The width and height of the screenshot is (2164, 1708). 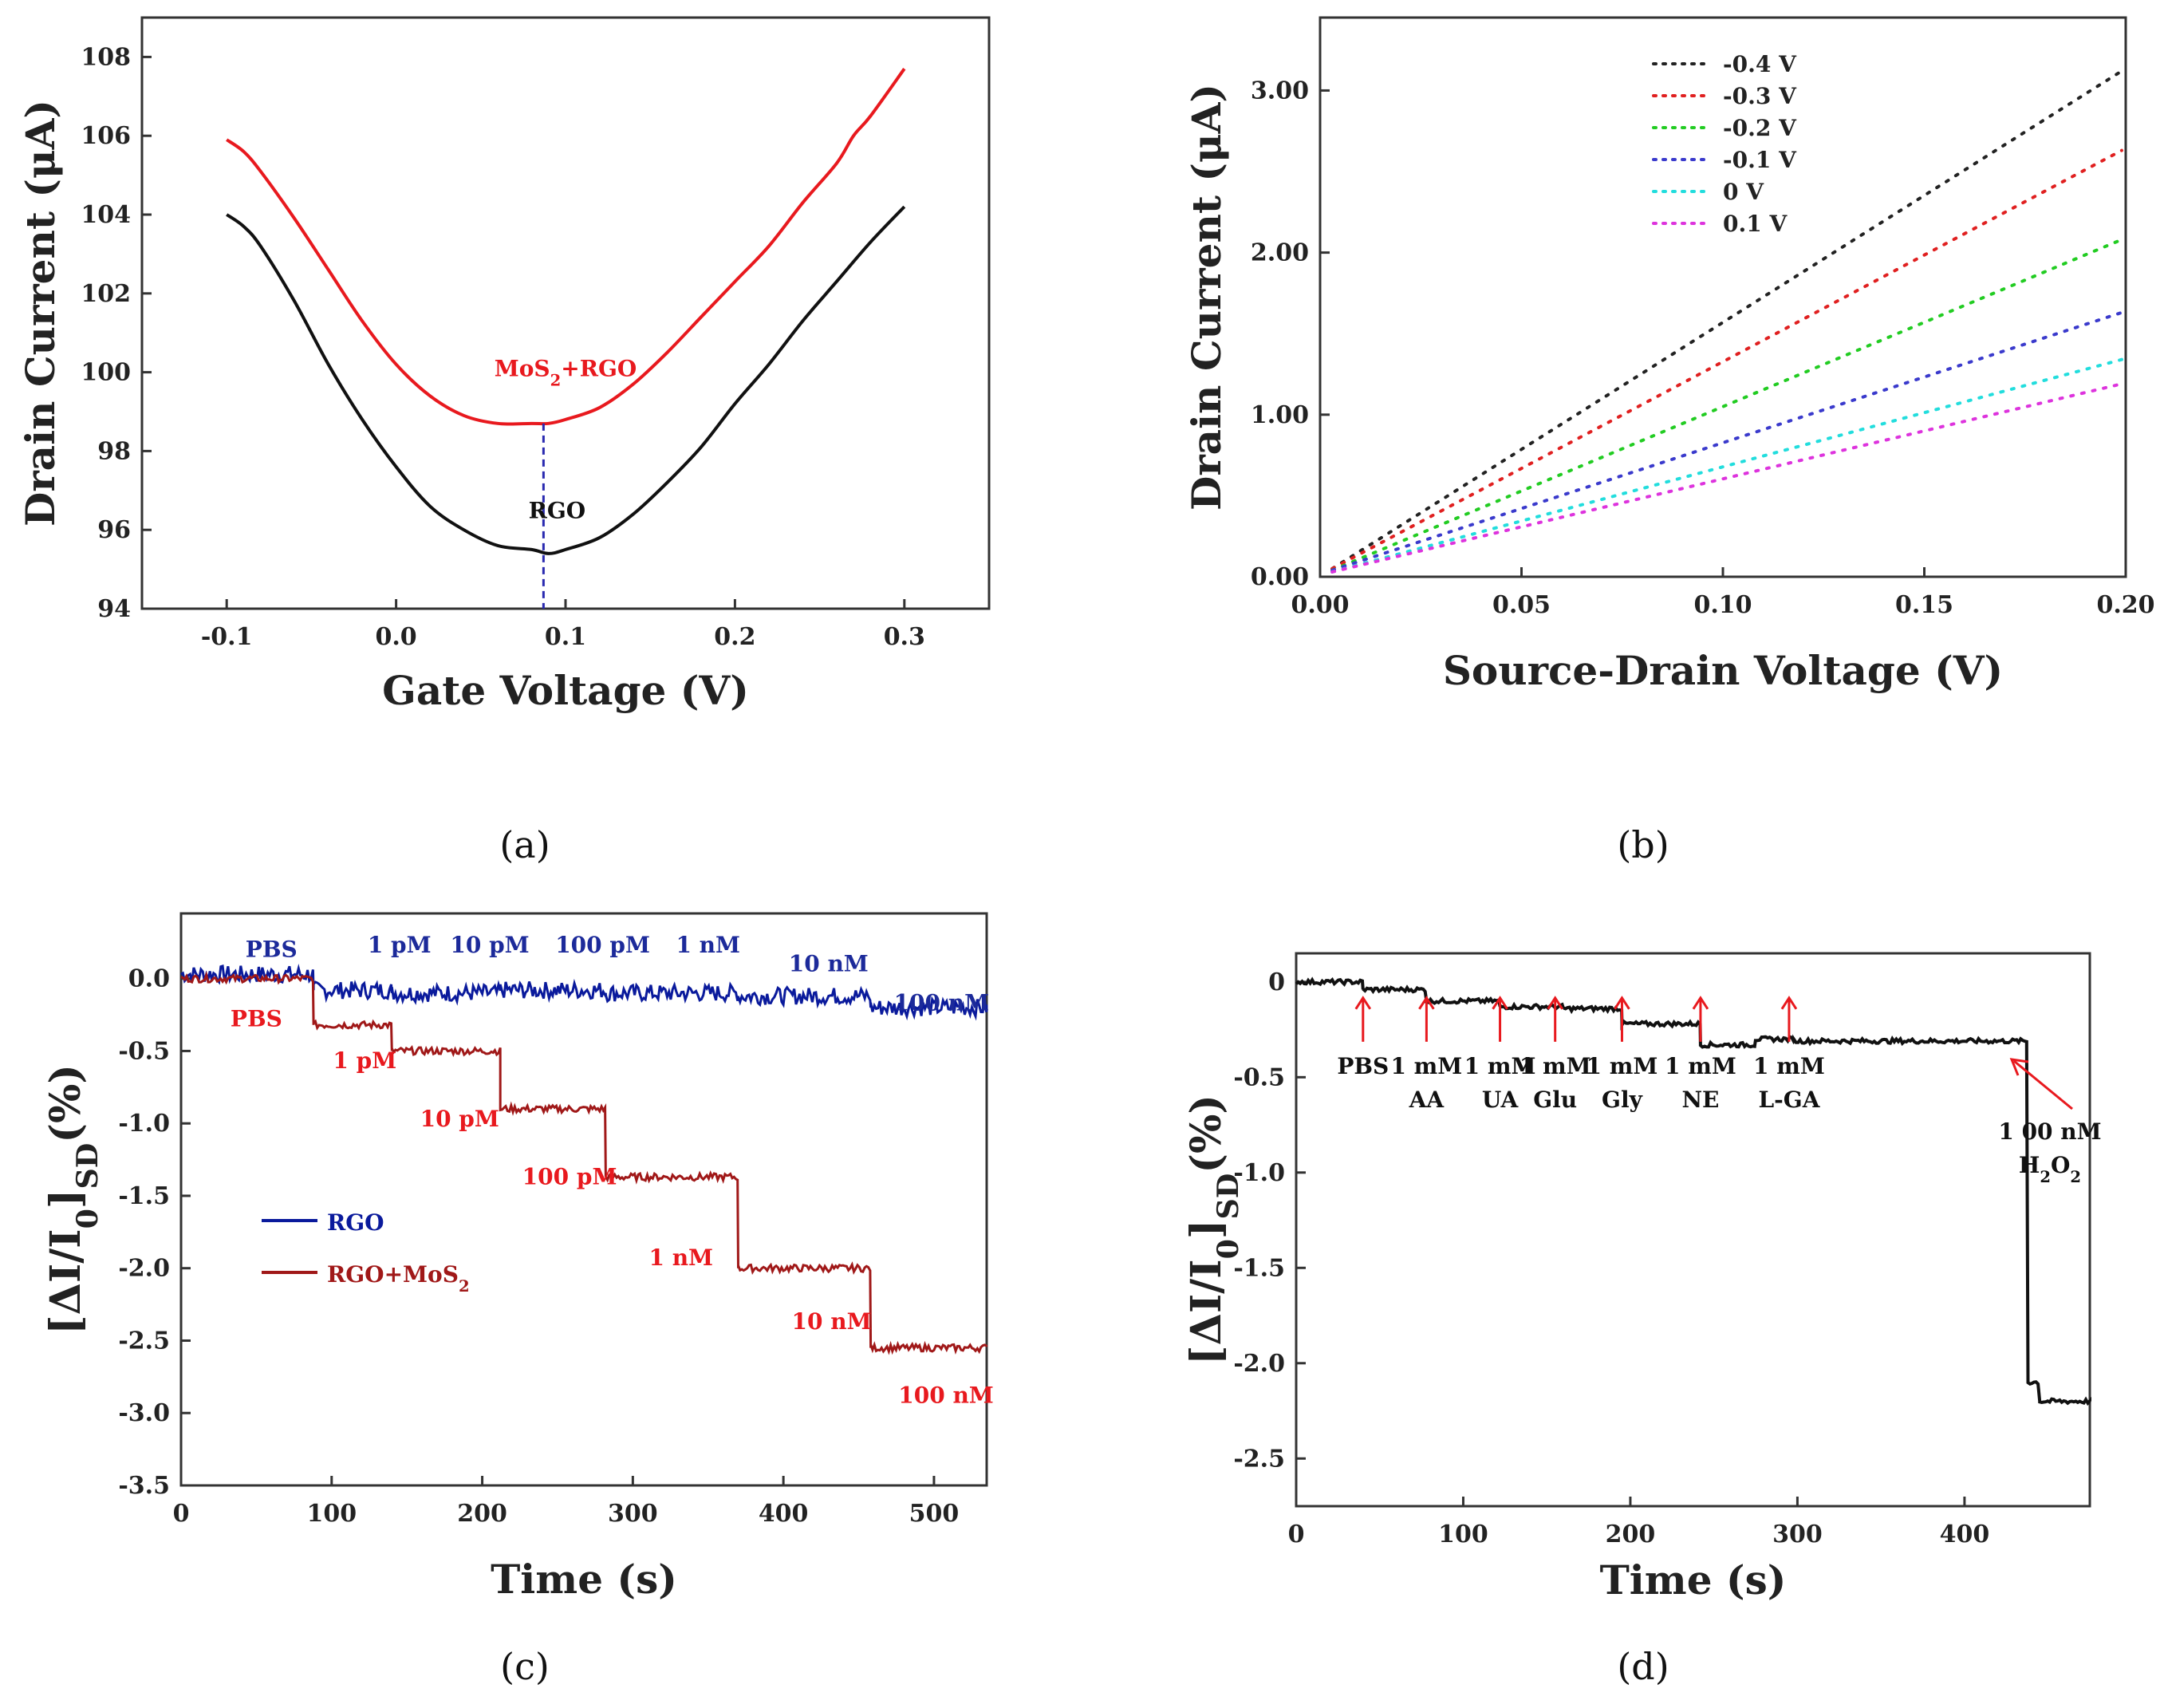 What do you see at coordinates (556, 380) in the screenshot?
I see `annot-sub: 2` at bounding box center [556, 380].